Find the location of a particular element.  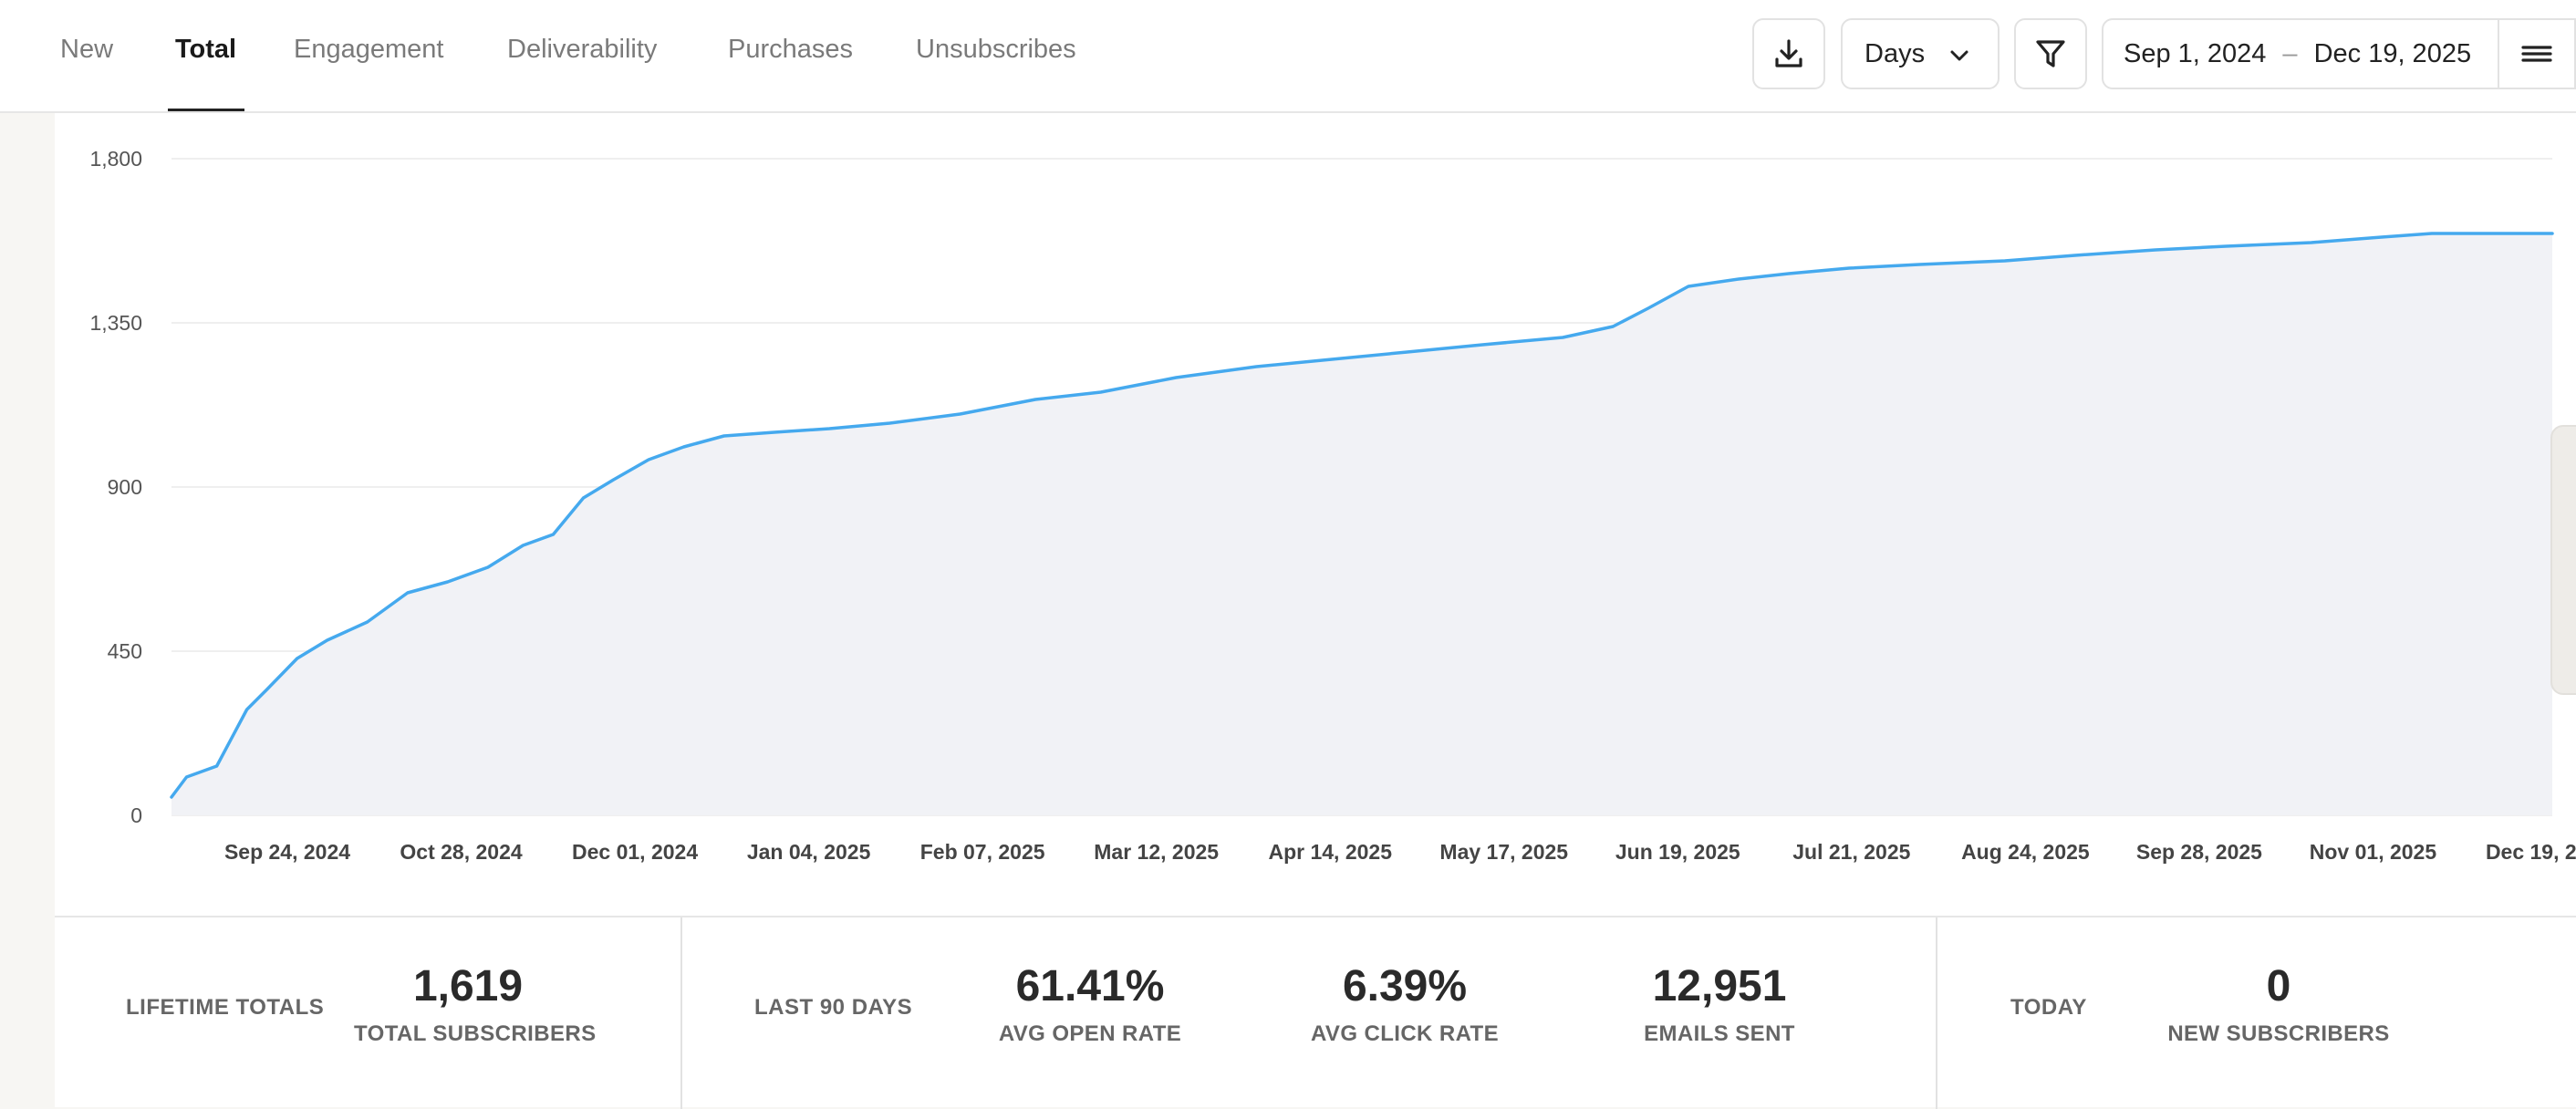

filter-button is located at coordinates (2050, 53).